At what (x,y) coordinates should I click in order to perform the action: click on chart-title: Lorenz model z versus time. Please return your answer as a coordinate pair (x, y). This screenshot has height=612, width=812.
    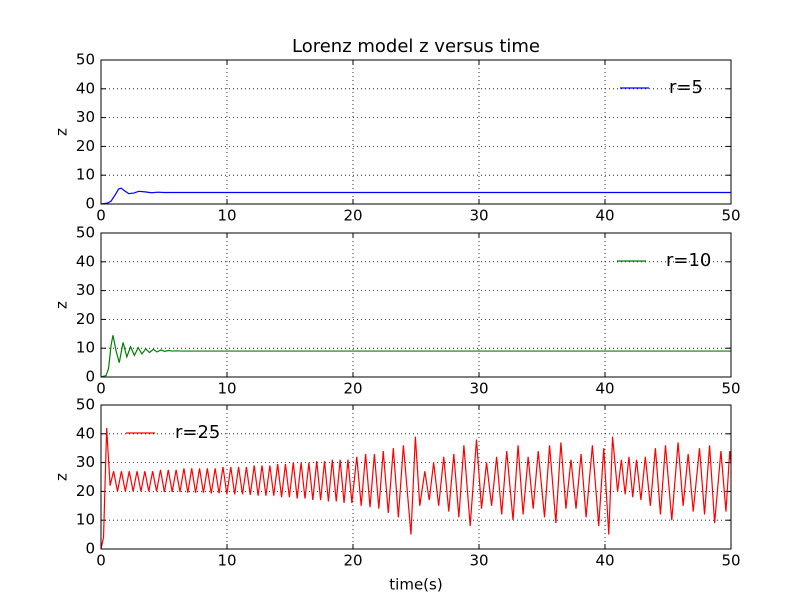
    Looking at the image, I should click on (416, 46).